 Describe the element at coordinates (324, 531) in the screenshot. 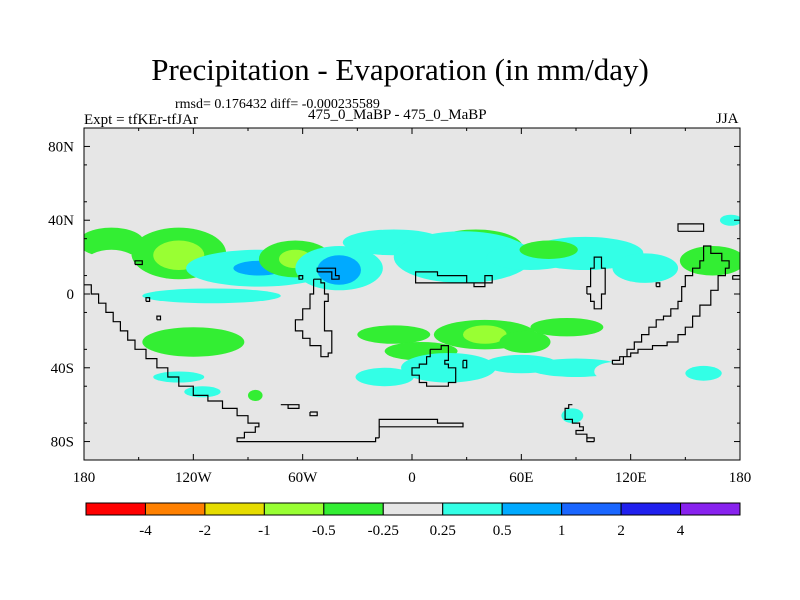

I see `colorbar-label: -0.5` at that location.